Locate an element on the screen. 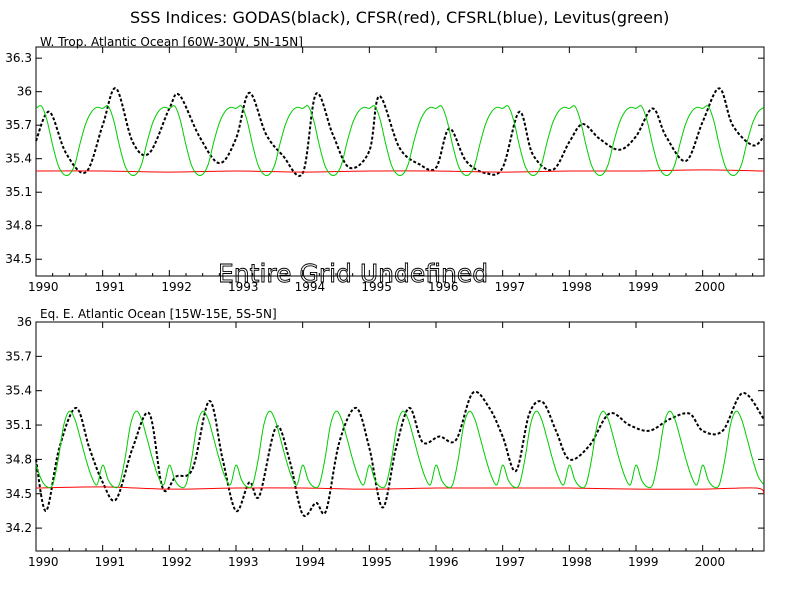 Image resolution: width=800 pixels, height=600 pixels. x-tick-label-top: 1995 is located at coordinates (376, 287).